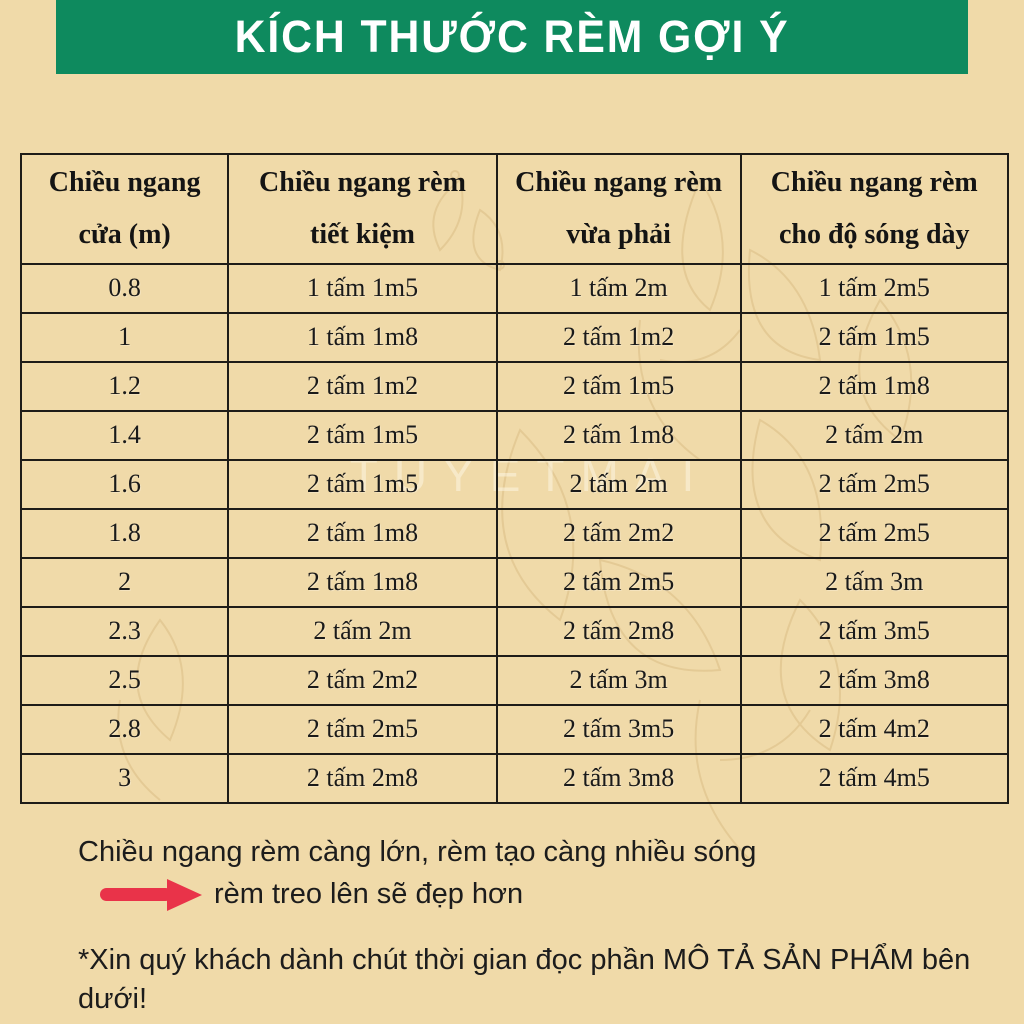 The width and height of the screenshot is (1024, 1024). What do you see at coordinates (124, 288) in the screenshot?
I see `table-cell: 0.8` at bounding box center [124, 288].